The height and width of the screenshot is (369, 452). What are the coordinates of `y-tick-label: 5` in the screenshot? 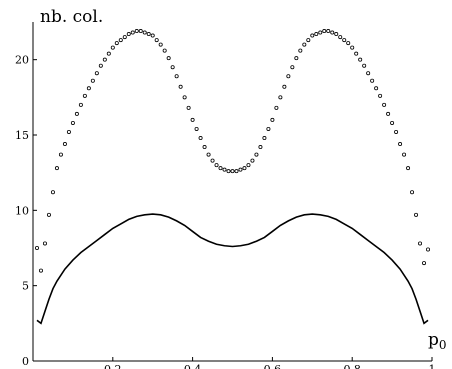 It's located at (25, 286).